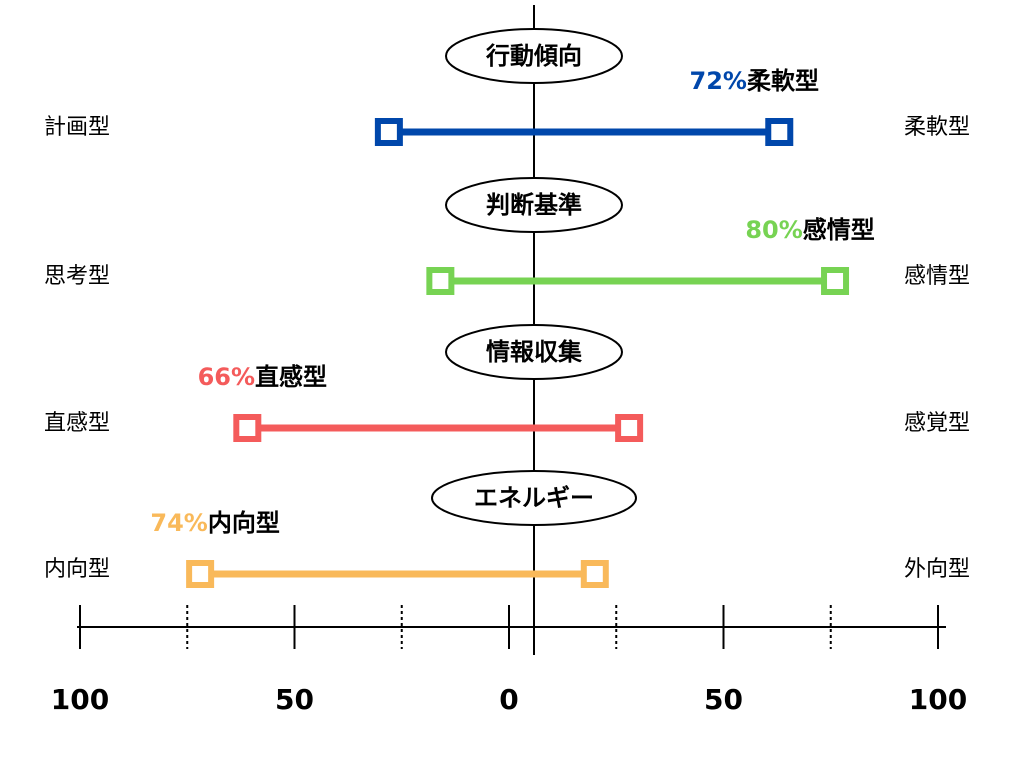 The height and width of the screenshot is (768, 1024). Describe the element at coordinates (937, 276) in the screenshot. I see `right-type: 感情型` at that location.